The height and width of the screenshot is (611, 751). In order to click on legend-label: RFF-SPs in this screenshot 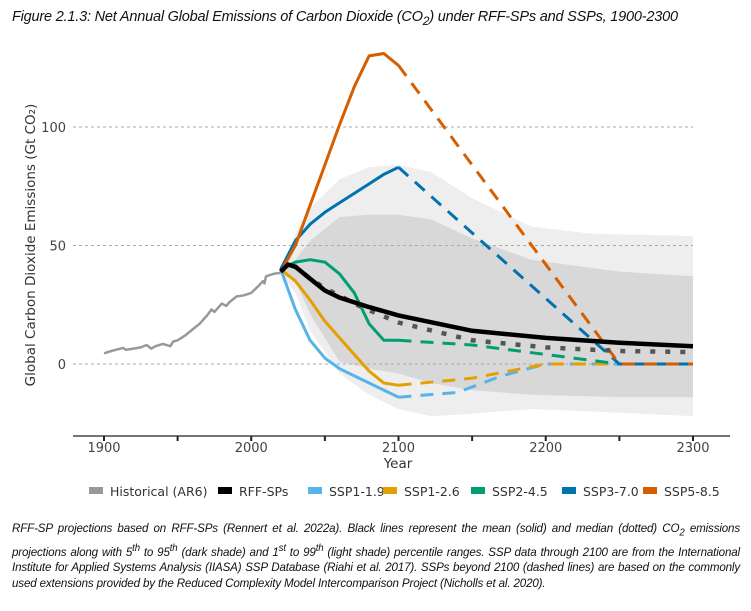, I will do `click(263, 491)`.